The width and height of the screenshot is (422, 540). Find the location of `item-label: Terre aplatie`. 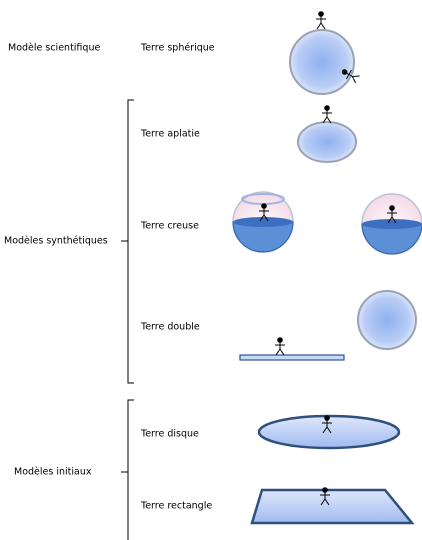

item-label: Terre aplatie is located at coordinates (170, 134).